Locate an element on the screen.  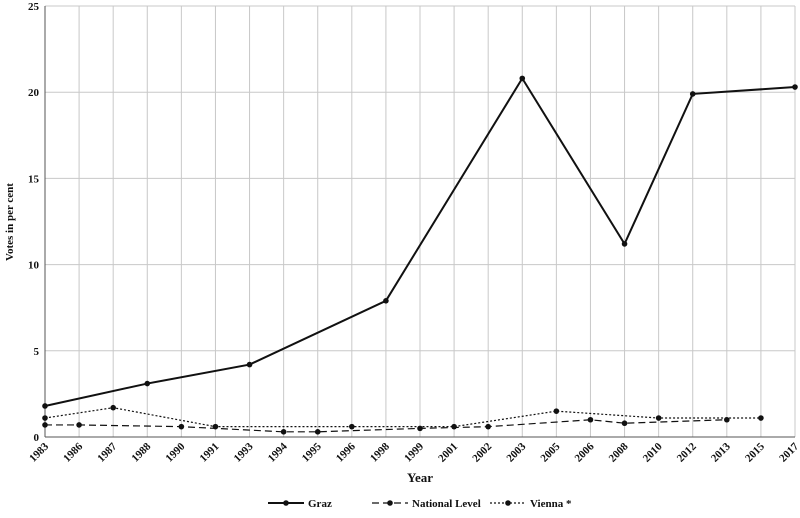
x-tick-label: 2003 is located at coordinates (516, 452).